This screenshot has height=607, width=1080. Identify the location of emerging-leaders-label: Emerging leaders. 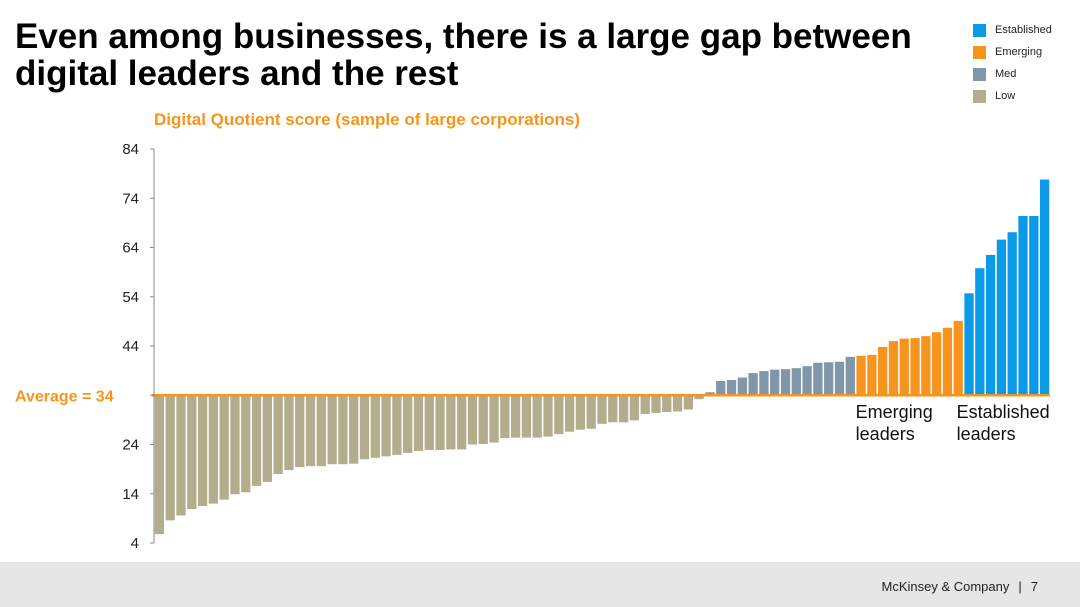
(894, 423).